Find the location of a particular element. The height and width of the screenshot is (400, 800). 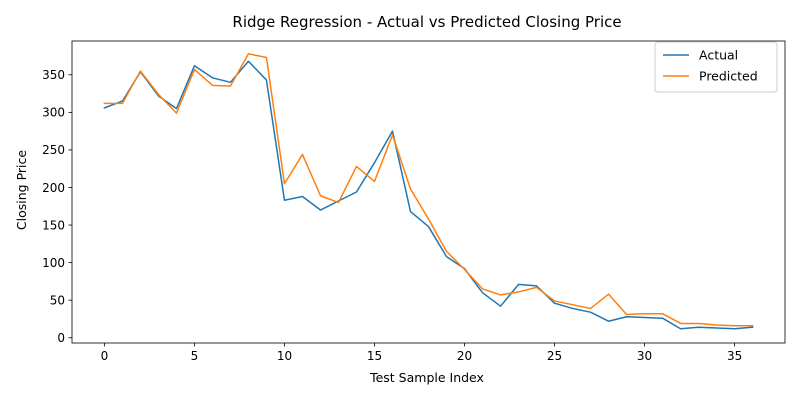

legend: Actual Predicted is located at coordinates (716, 67).